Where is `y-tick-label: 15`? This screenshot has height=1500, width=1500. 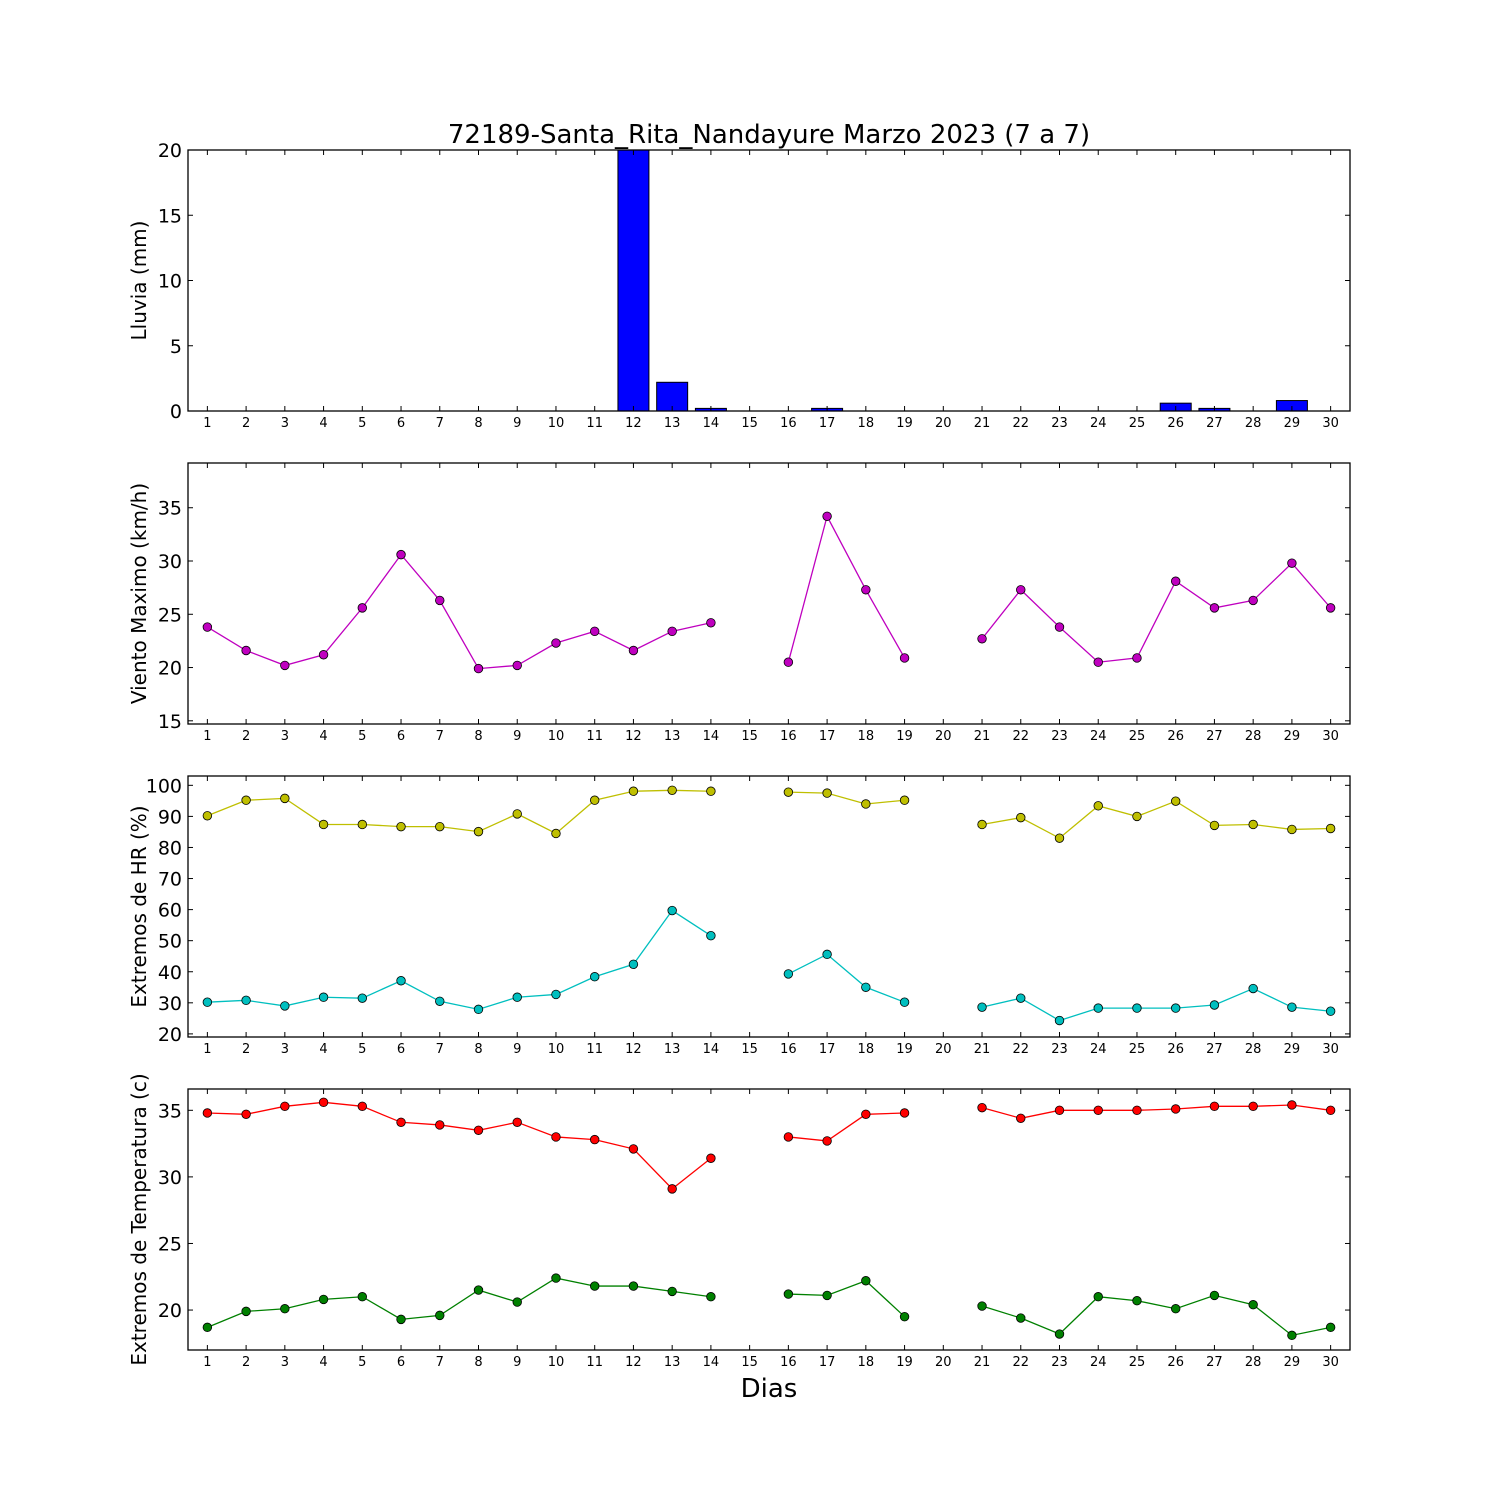 y-tick-label: 15 is located at coordinates (170, 216).